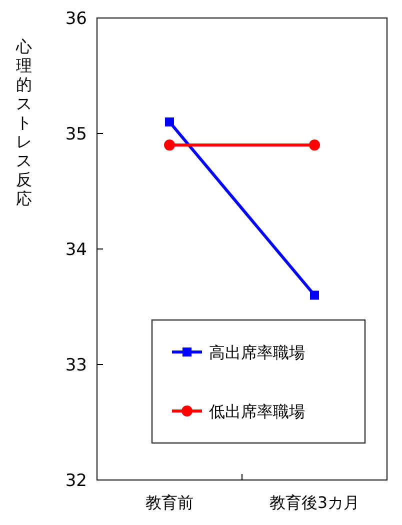 This screenshot has width=402, height=525. I want to click on y-tick-label: 33, so click(76, 366).